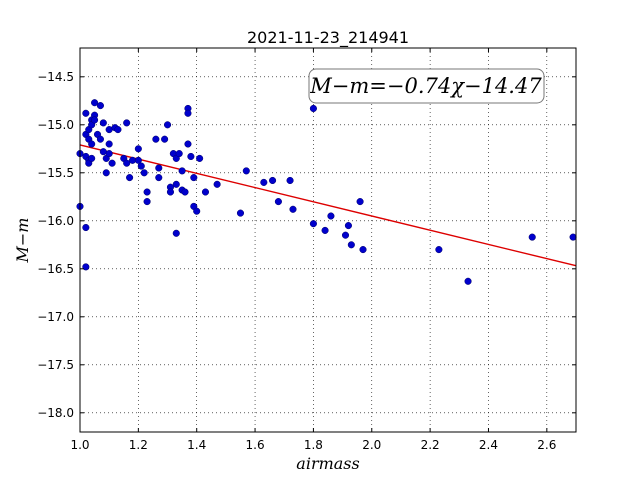  Describe the element at coordinates (55, 413) in the screenshot. I see `y-tick-label: −18.0` at that location.